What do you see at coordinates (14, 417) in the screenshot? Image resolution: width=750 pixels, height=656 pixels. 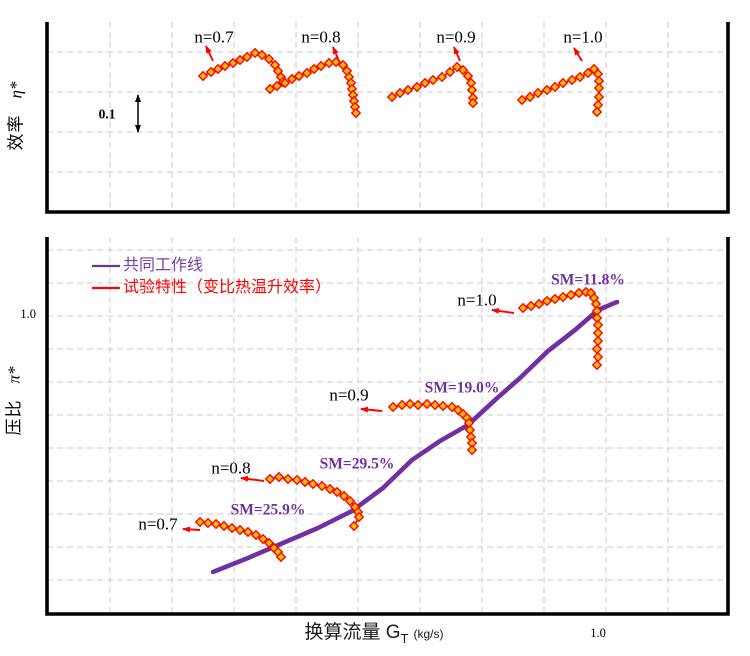 I see `y-axis-title-pressure-cjk: 压比` at bounding box center [14, 417].